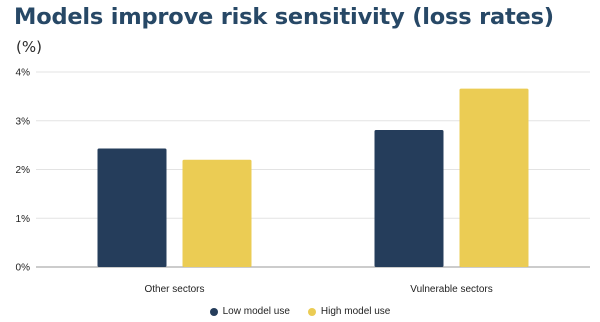 The image size is (600, 322). What do you see at coordinates (23, 121) in the screenshot?
I see `y-tick-label: 3%` at bounding box center [23, 121].